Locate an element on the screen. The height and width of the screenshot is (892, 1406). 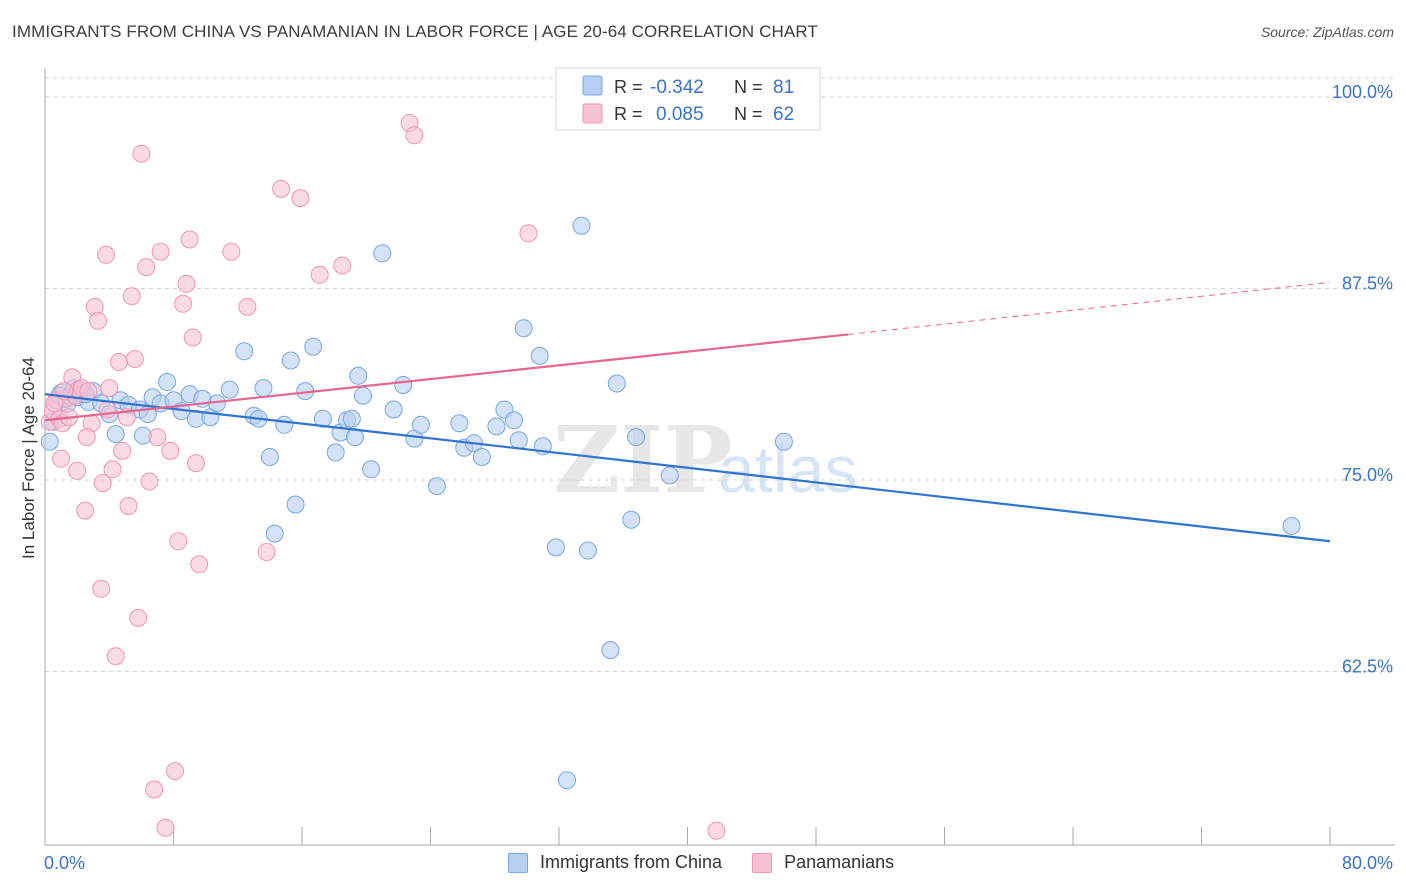
legend-n-label-china: N = is located at coordinates (748, 87).